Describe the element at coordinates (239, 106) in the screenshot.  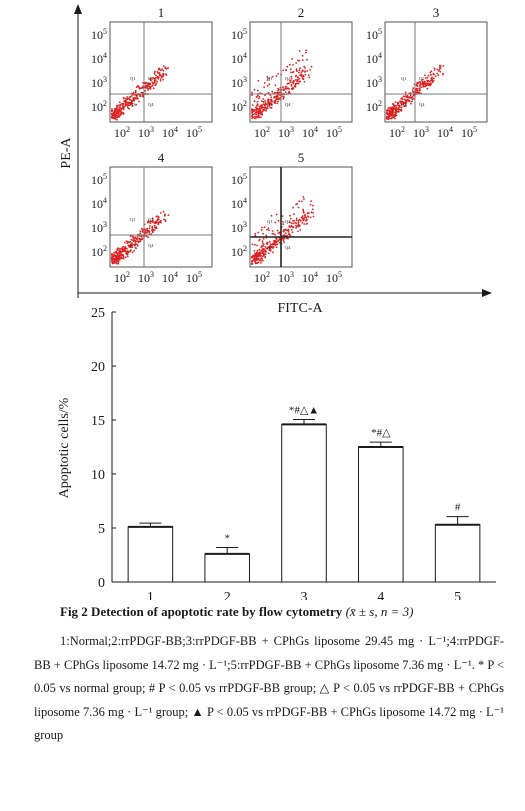
I see `flow-y-tick: 10²` at that location.